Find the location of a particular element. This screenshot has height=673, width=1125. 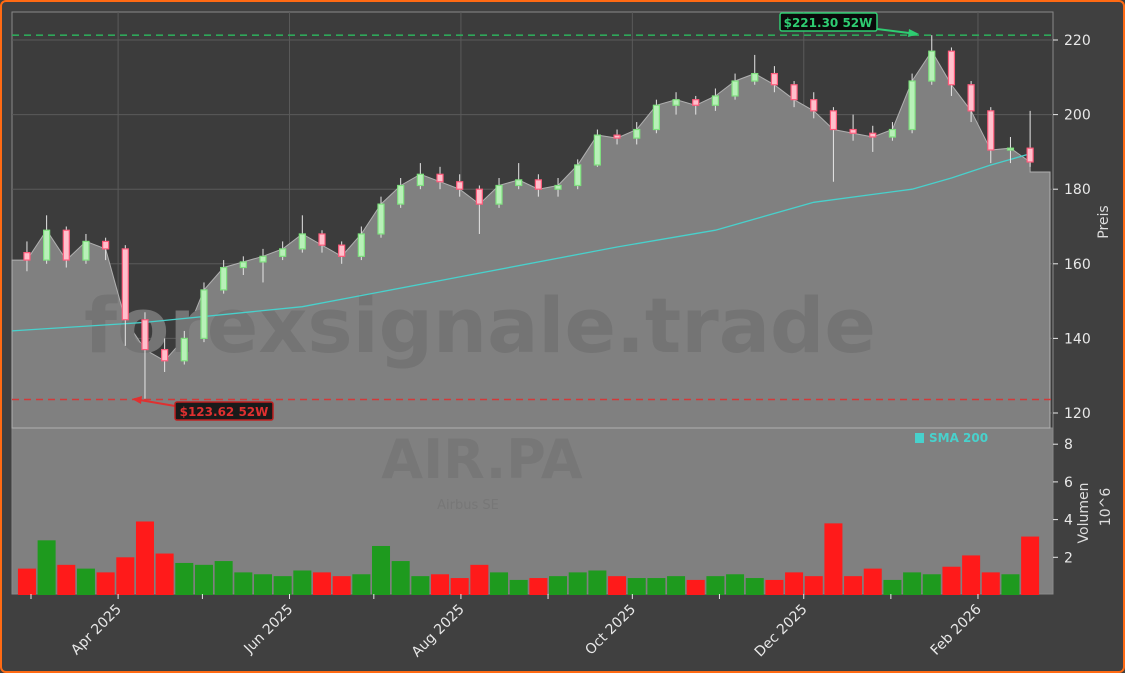

price-tick-label: 160 is located at coordinates (1077, 265).